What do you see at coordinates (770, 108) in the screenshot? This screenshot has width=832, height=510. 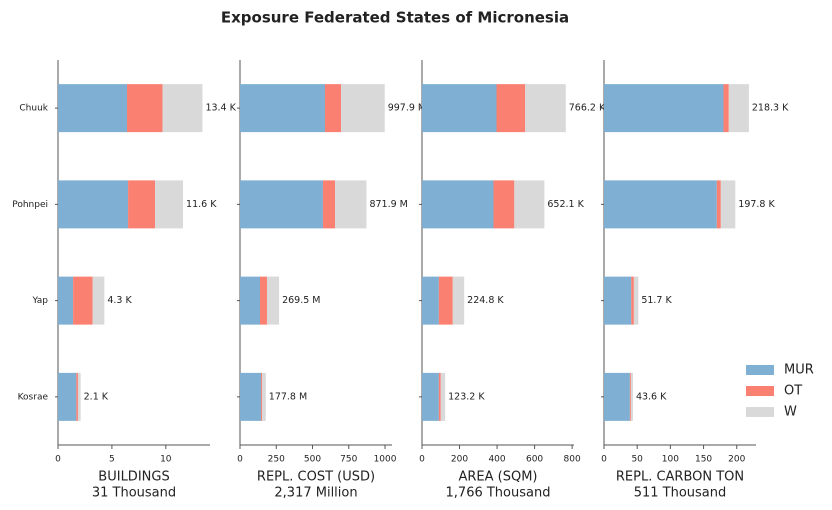 I see `total-label: 218.3 K` at bounding box center [770, 108].